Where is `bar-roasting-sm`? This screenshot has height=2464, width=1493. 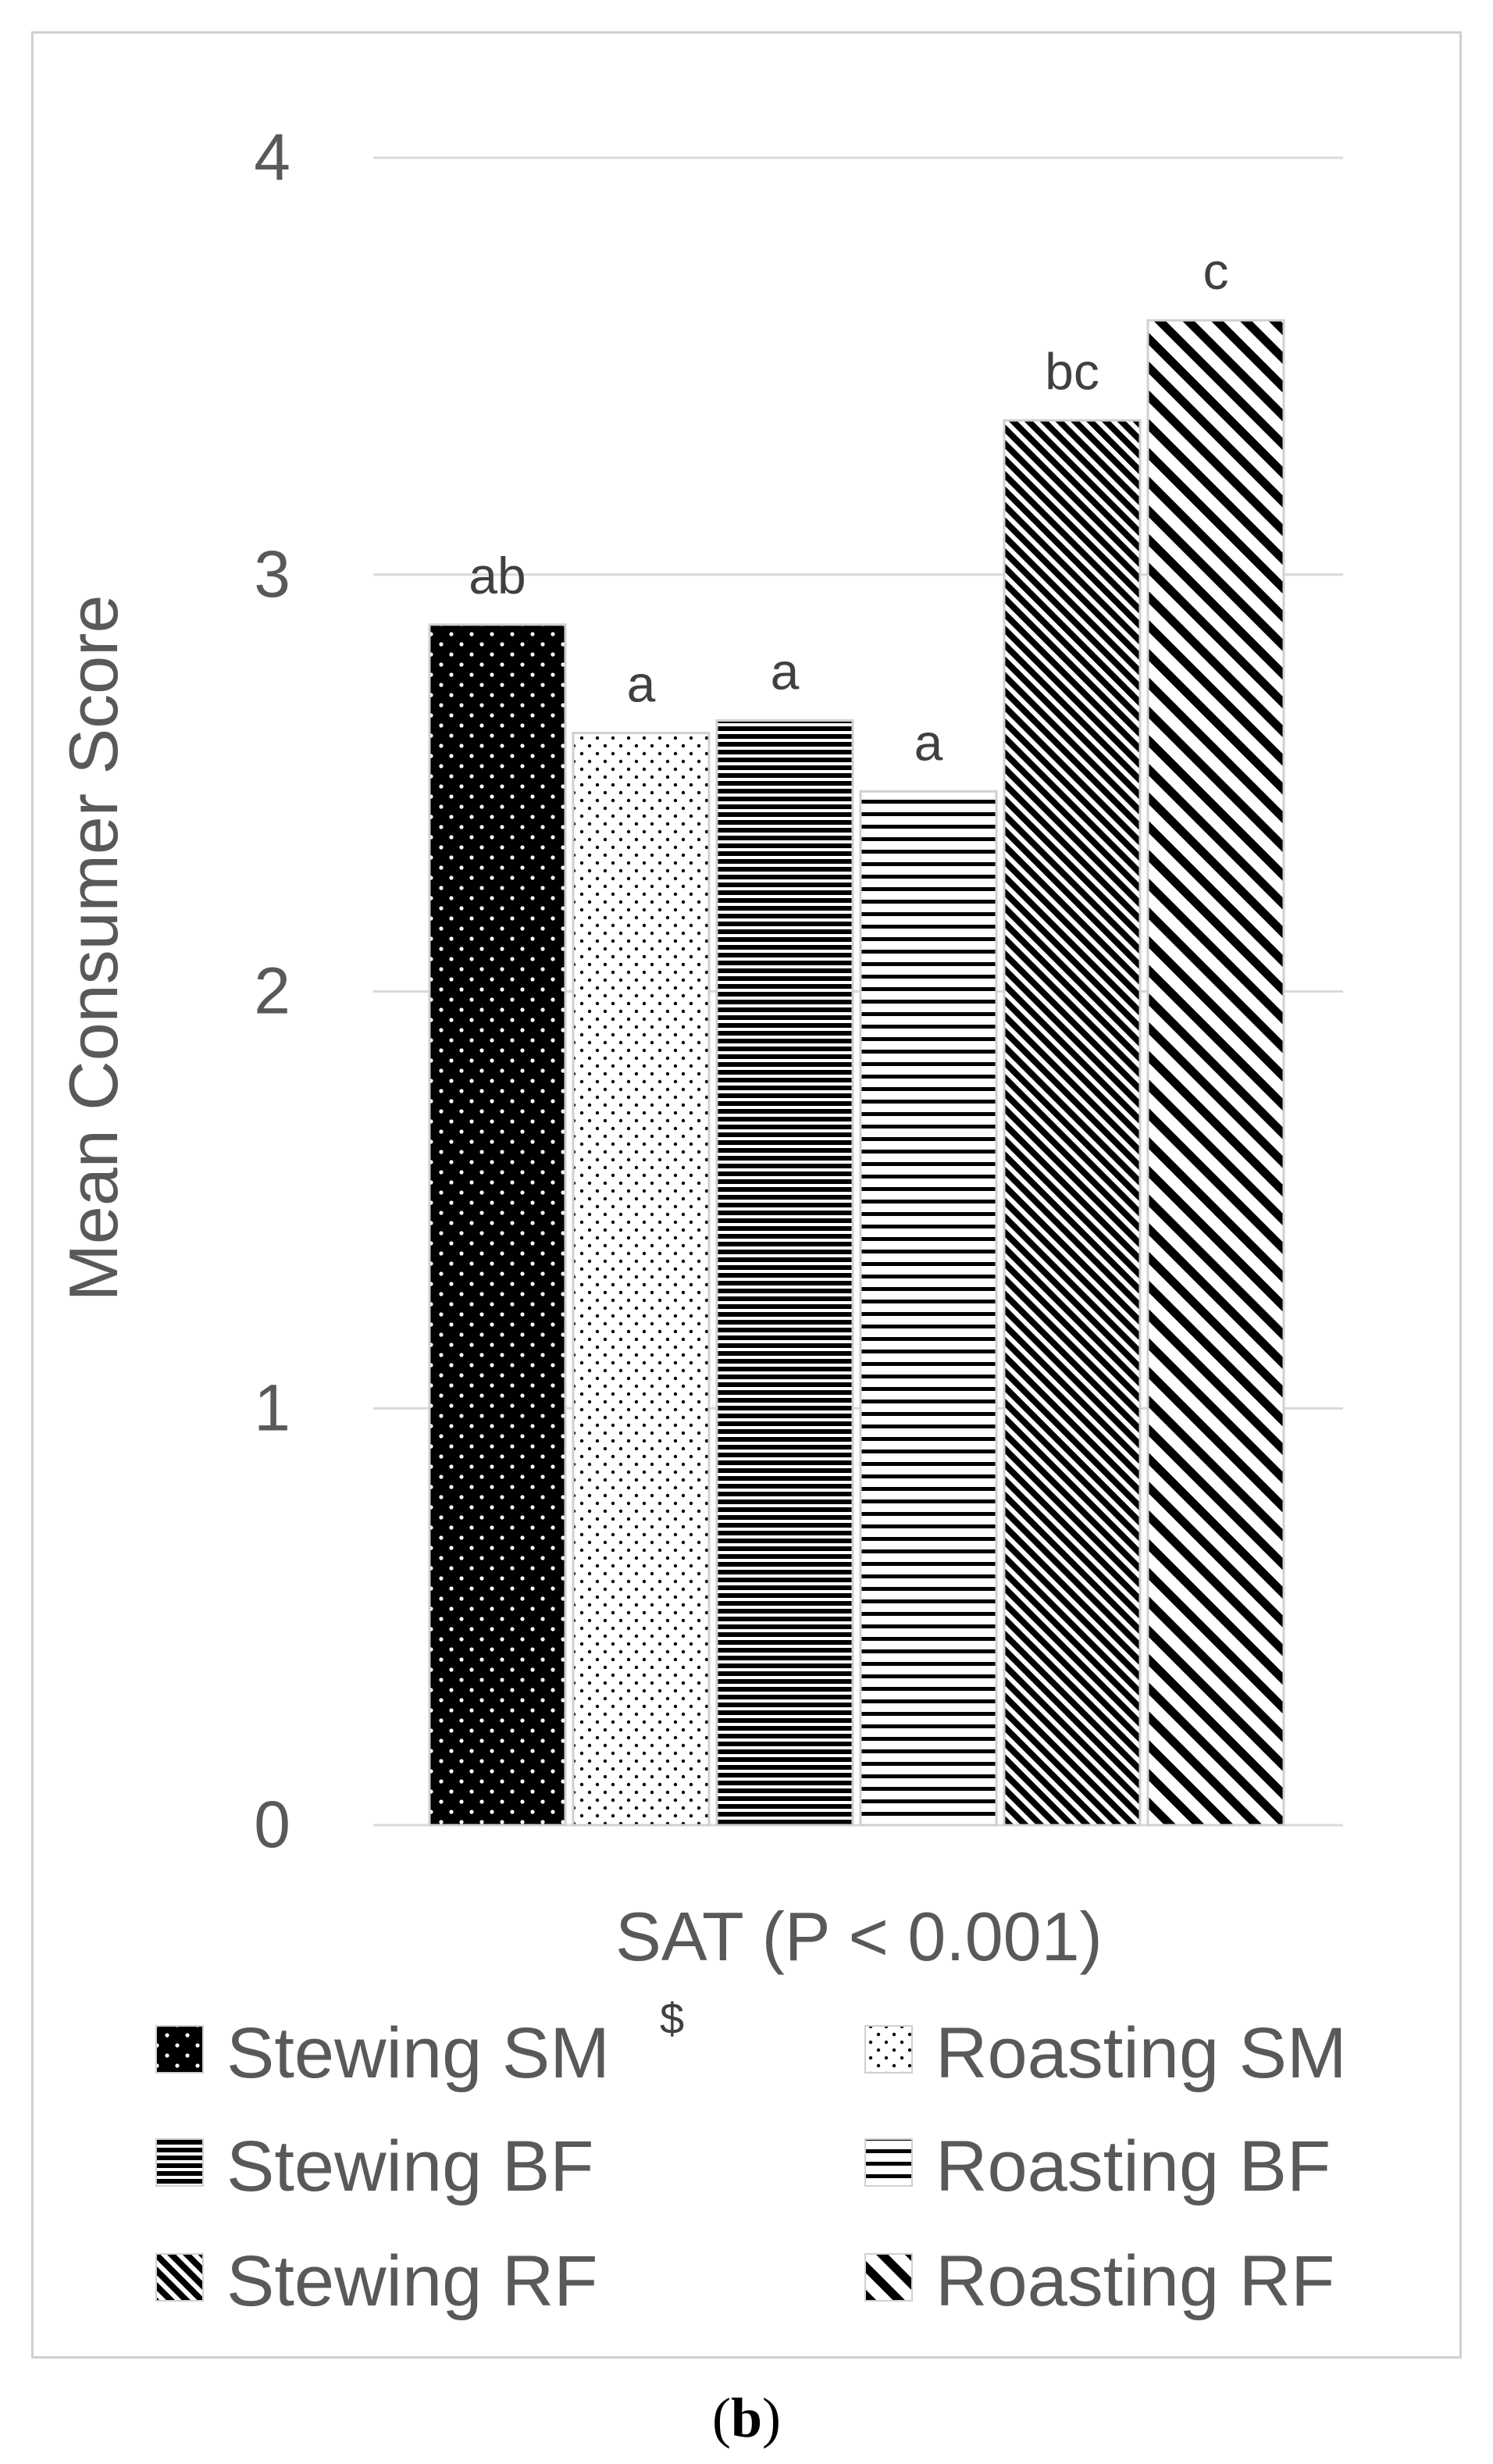
bar-roasting-sm is located at coordinates (641, 1280).